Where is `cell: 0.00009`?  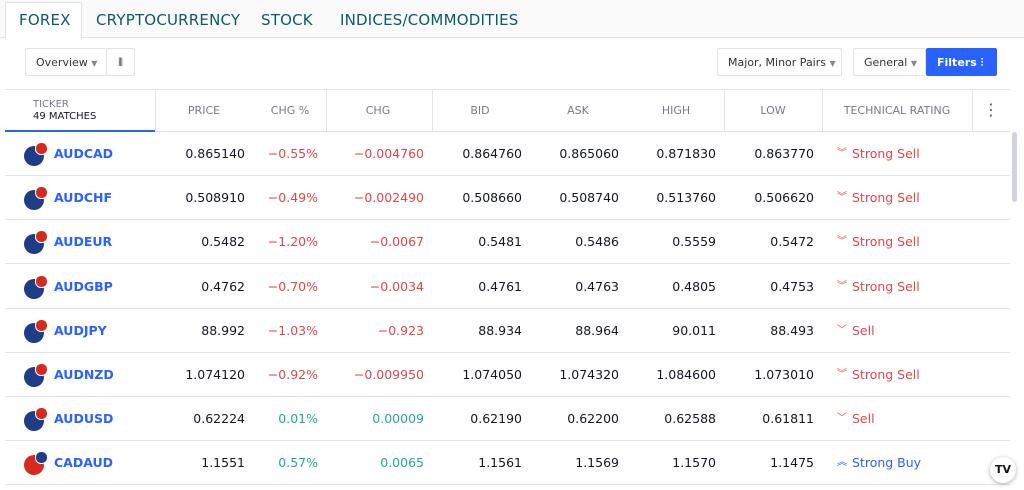
cell: 0.00009 is located at coordinates (398, 419).